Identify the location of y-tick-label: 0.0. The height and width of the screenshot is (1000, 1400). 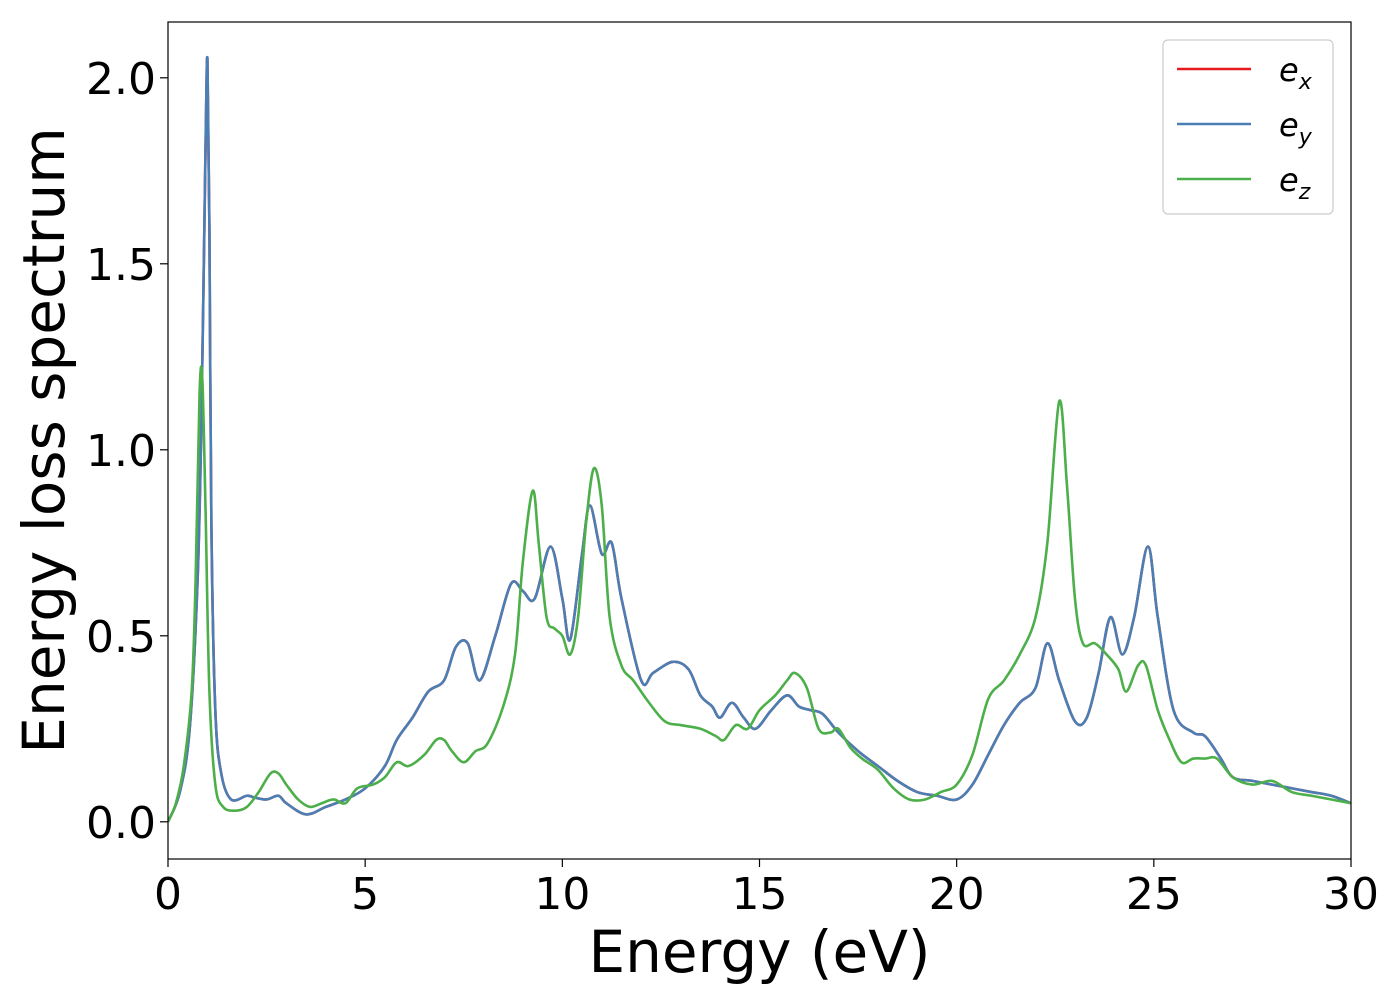
(121, 823).